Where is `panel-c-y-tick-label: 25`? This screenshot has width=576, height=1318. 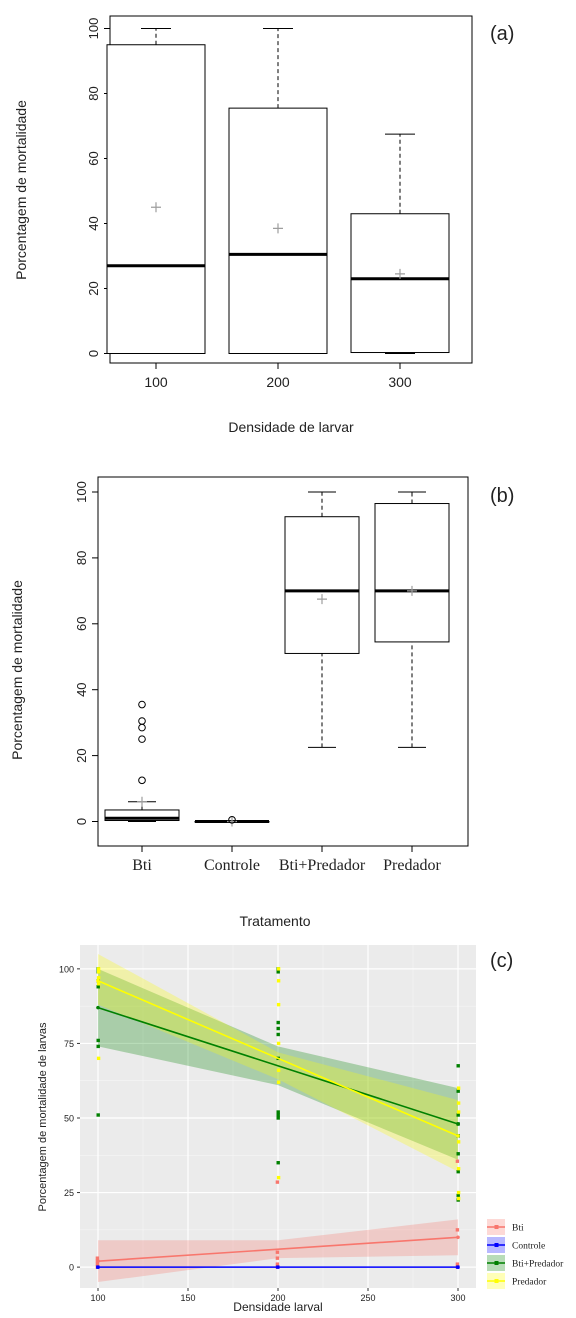
panel-c-y-tick-label: 25 is located at coordinates (69, 1193).